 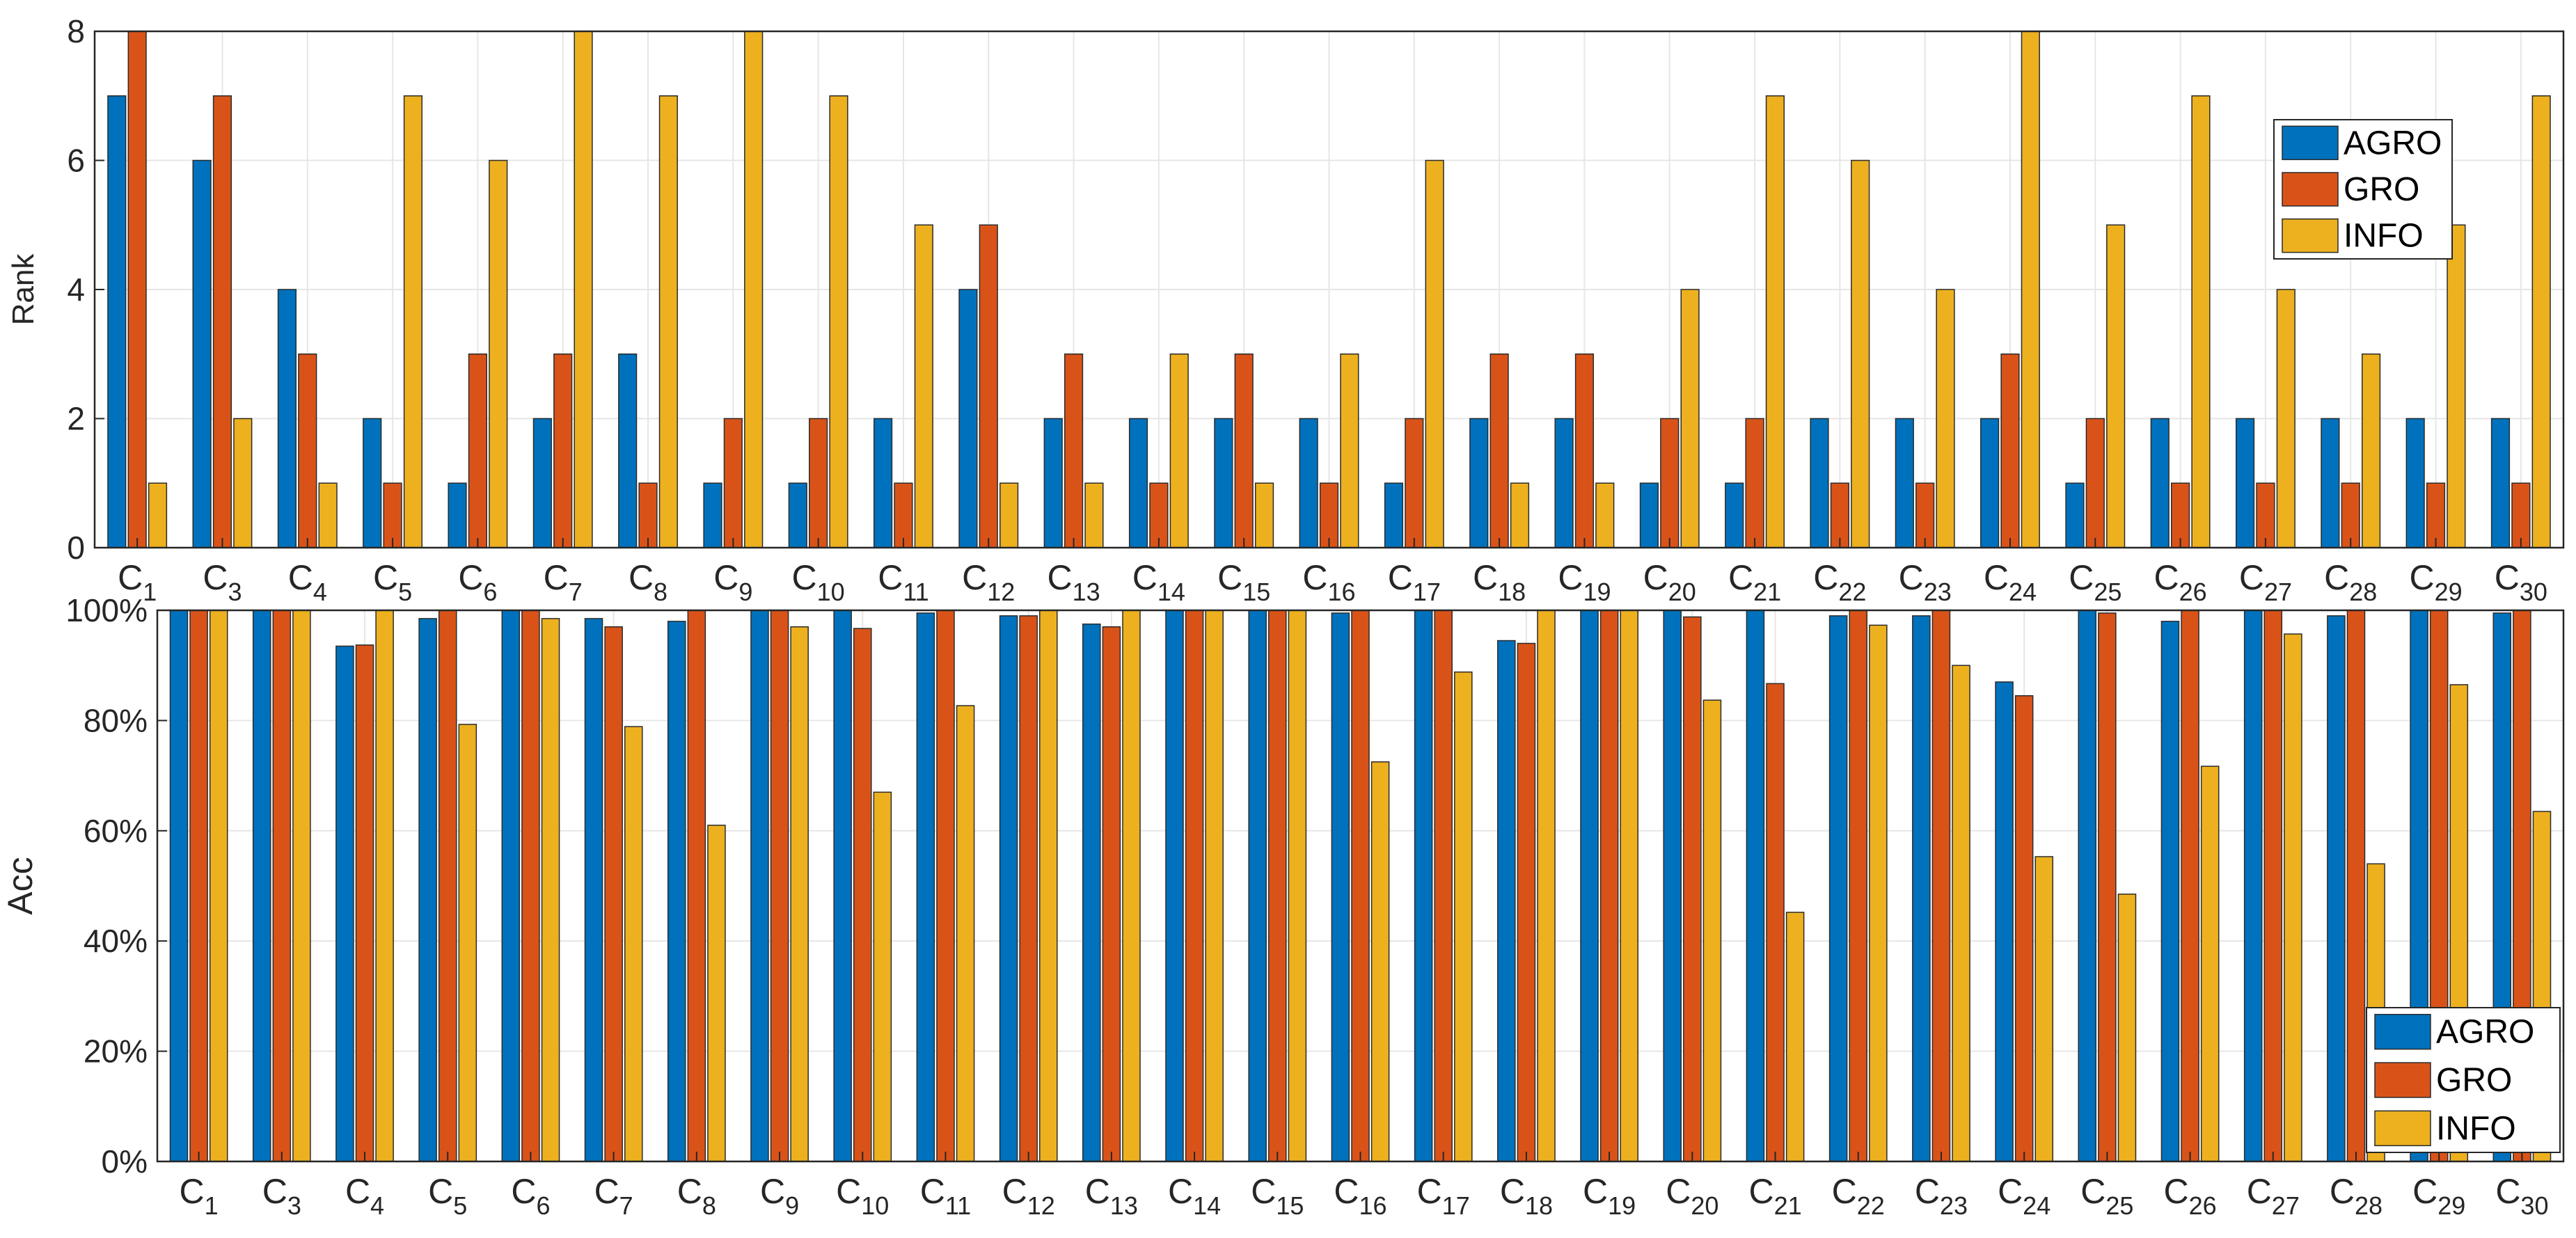 What do you see at coordinates (2180, 582) in the screenshot?
I see `x-tick-label-c26: C26` at bounding box center [2180, 582].